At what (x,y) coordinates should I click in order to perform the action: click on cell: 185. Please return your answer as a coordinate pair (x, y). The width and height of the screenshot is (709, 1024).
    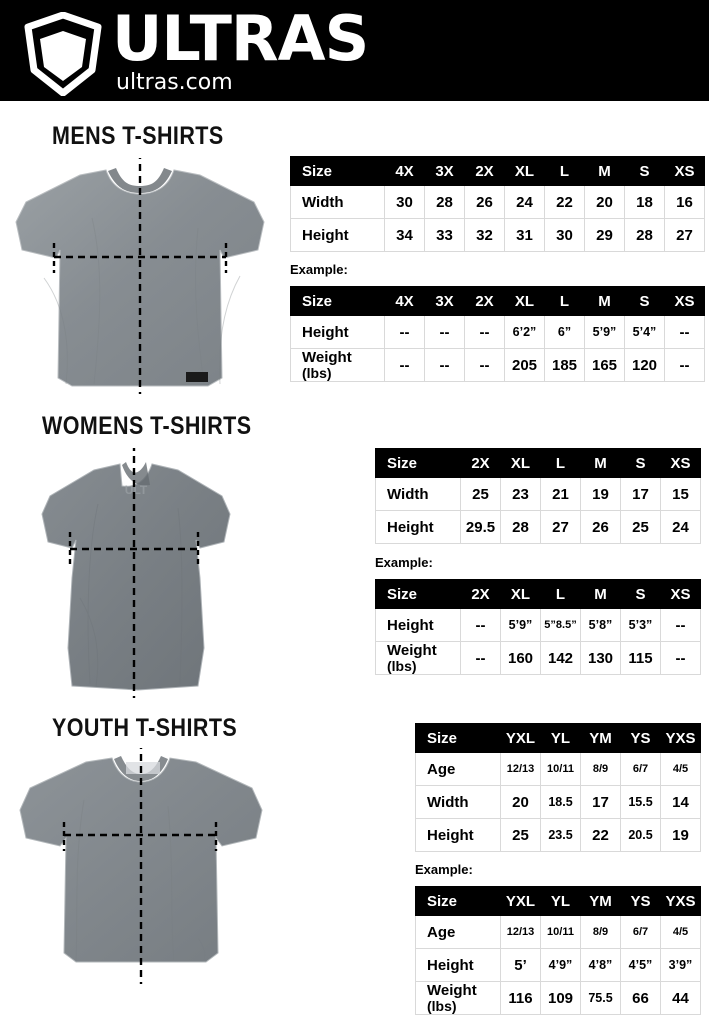
    Looking at the image, I should click on (564, 365).